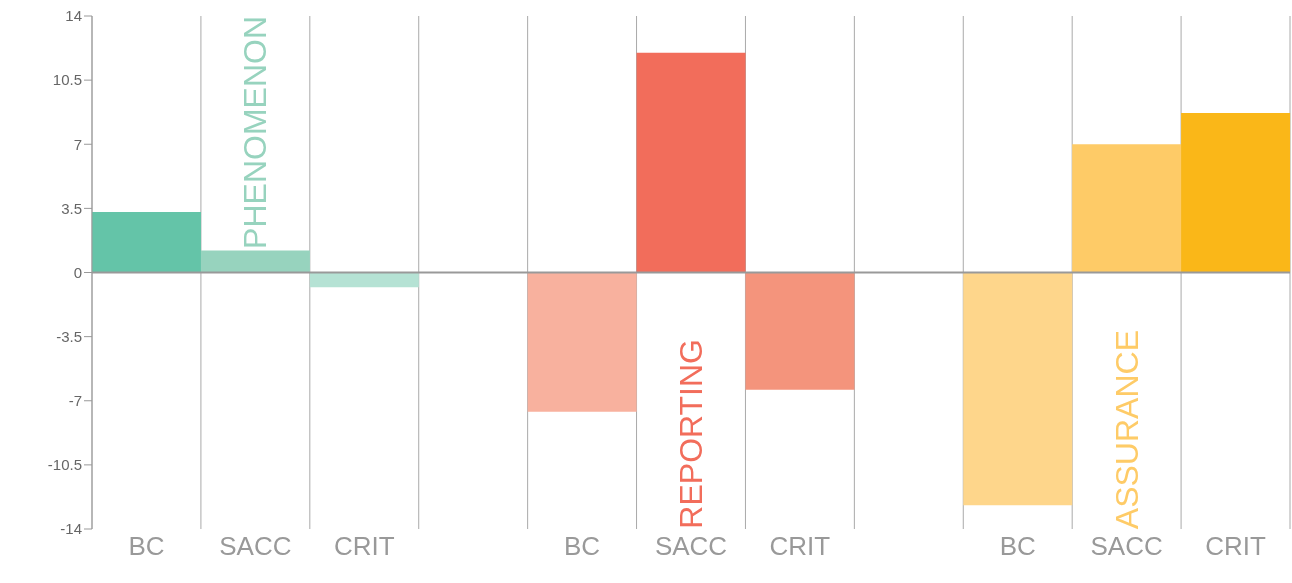 The width and height of the screenshot is (1292, 583). I want to click on y-tick-label: -3.5, so click(69, 336).